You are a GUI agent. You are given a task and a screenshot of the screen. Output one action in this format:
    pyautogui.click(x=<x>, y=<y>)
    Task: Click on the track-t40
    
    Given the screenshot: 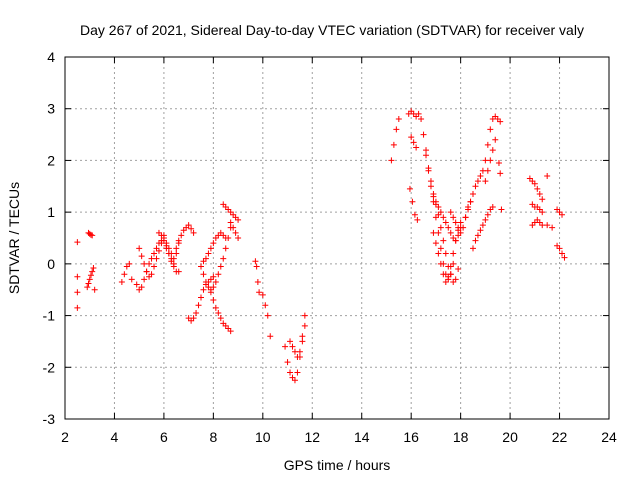 What is the action you would take?
    pyautogui.click(x=561, y=251)
    